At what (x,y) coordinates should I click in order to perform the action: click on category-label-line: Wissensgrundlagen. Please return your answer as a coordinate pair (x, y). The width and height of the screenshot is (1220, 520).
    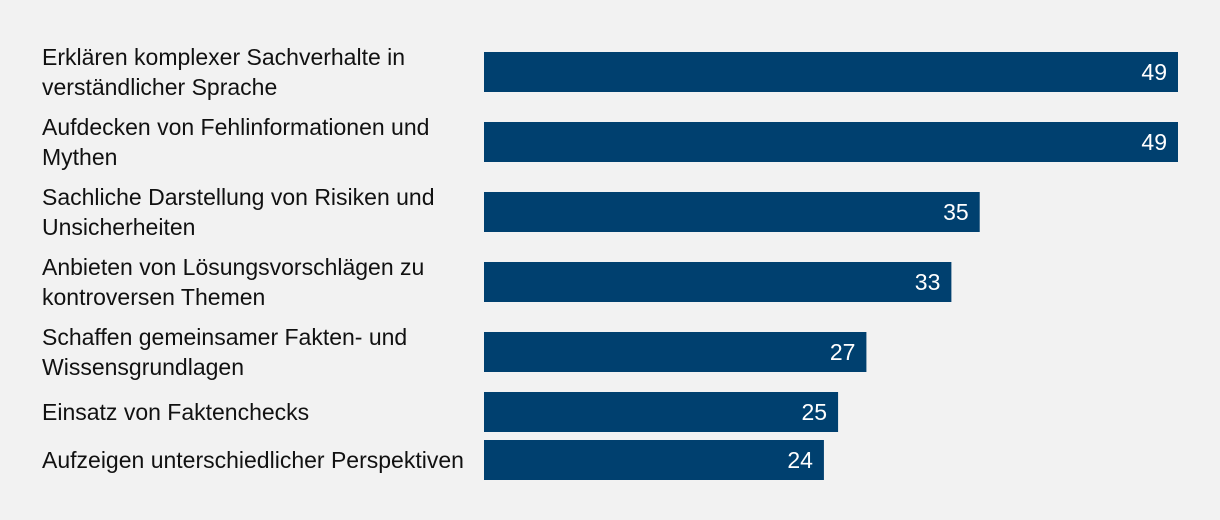
    Looking at the image, I should click on (143, 367).